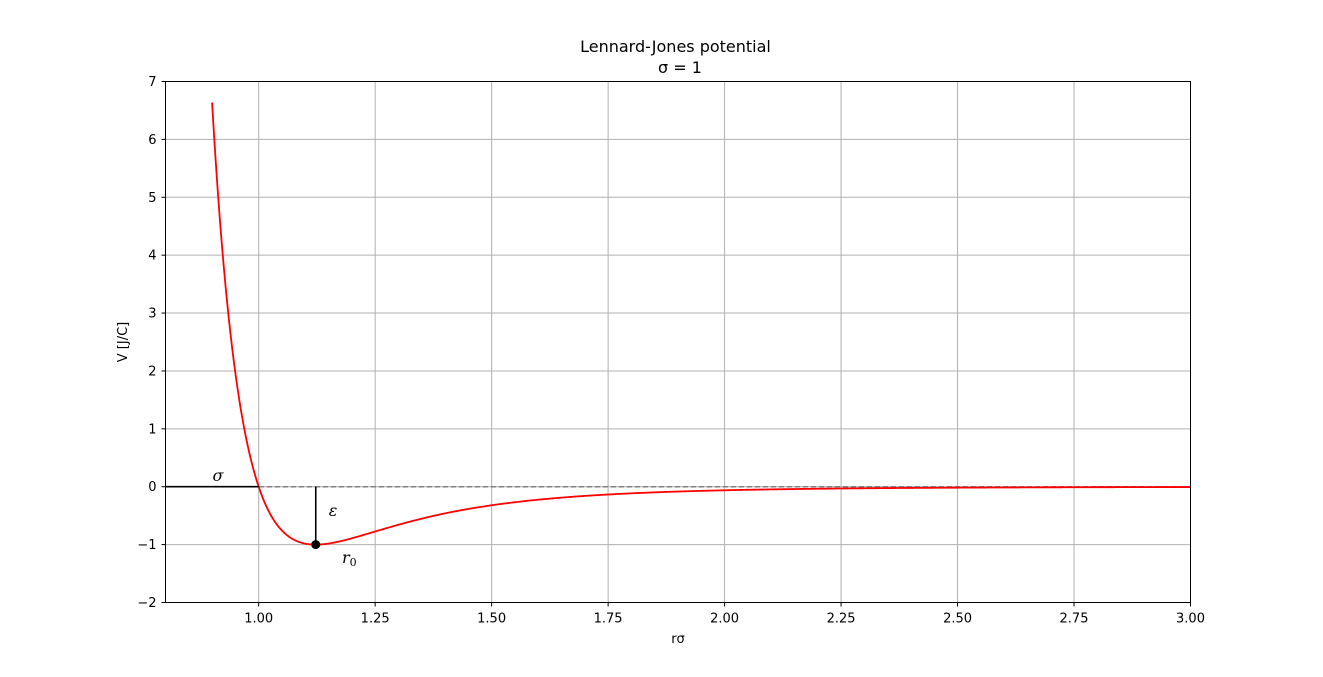 The image size is (1323, 677). Describe the element at coordinates (1074, 619) in the screenshot. I see `x-tick-label: 2.75` at that location.